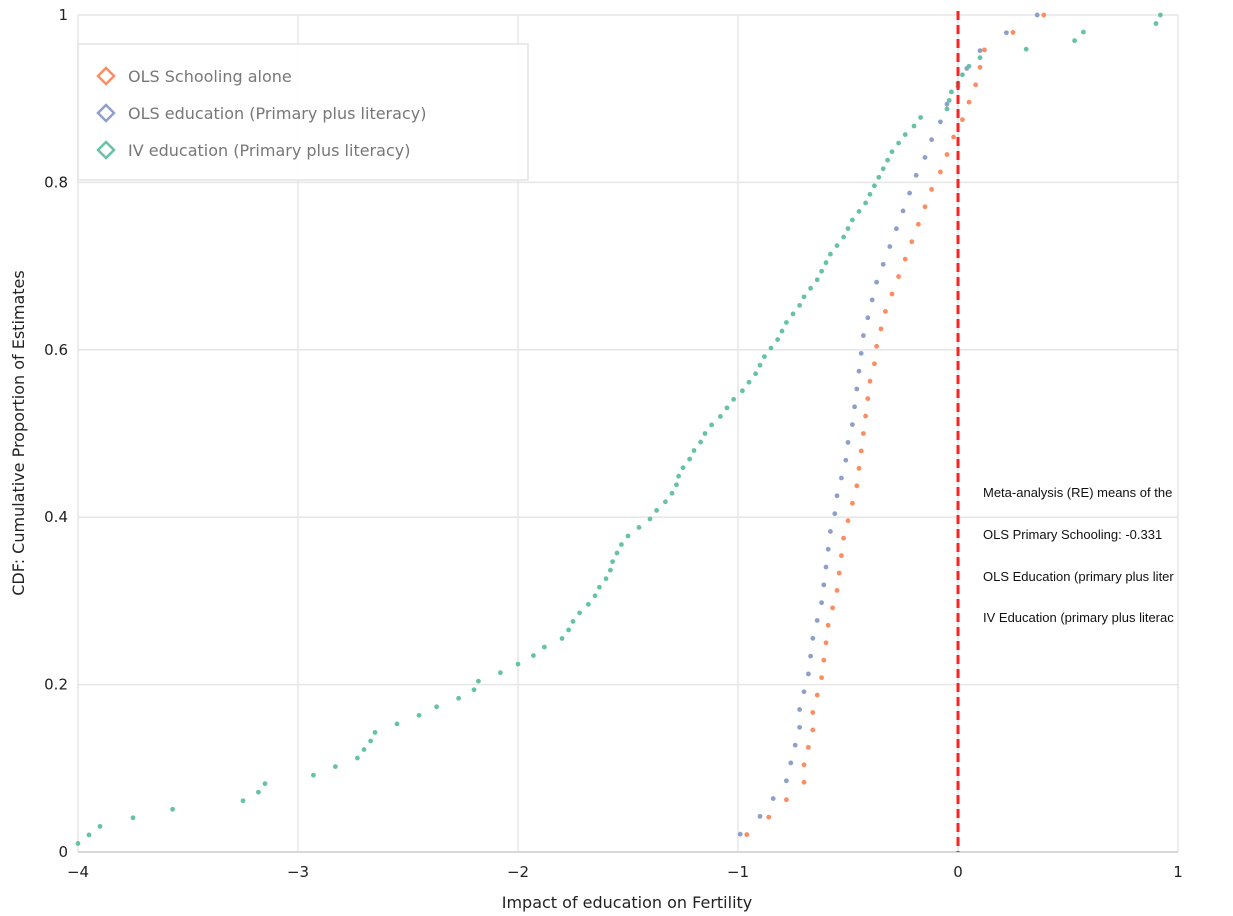 This screenshot has width=1233, height=916. I want to click on legend-label: OLS education (Primary plus literacy), so click(277, 113).